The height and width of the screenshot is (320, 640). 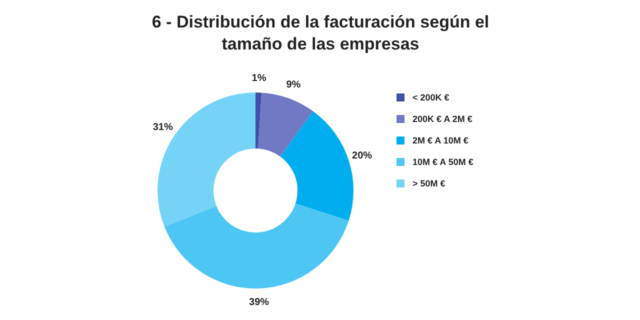 What do you see at coordinates (429, 183) in the screenshot?
I see `legend-label: > 50M €` at bounding box center [429, 183].